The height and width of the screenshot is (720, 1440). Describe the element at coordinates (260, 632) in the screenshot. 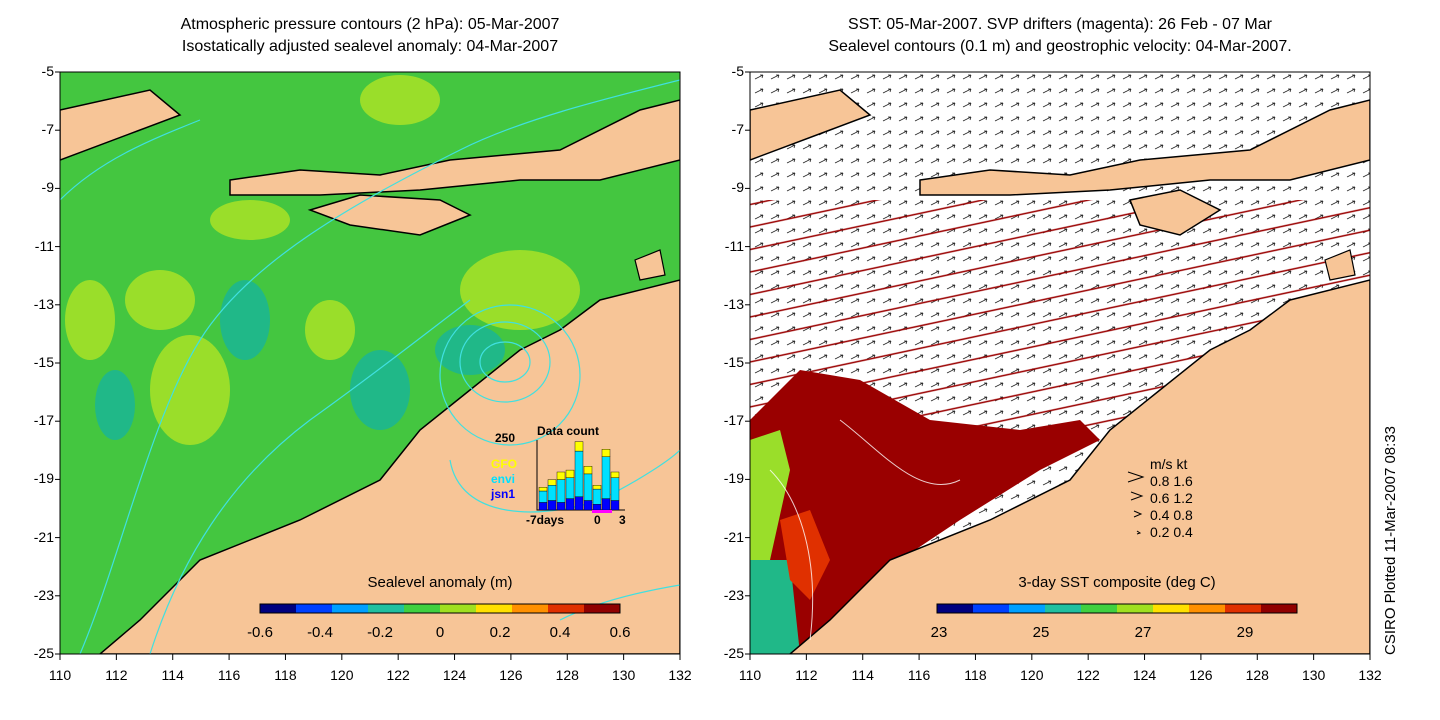

I see `colorbar-tick-label: -0.6` at that location.